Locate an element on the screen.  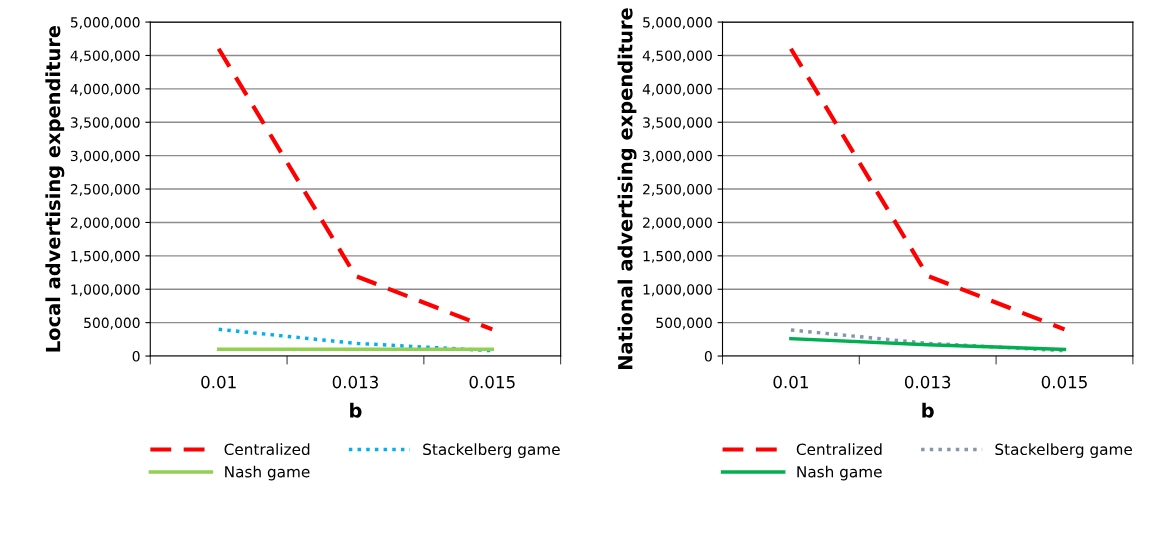
y-axis-title: National advertising expenditure is located at coordinates (627, 189).